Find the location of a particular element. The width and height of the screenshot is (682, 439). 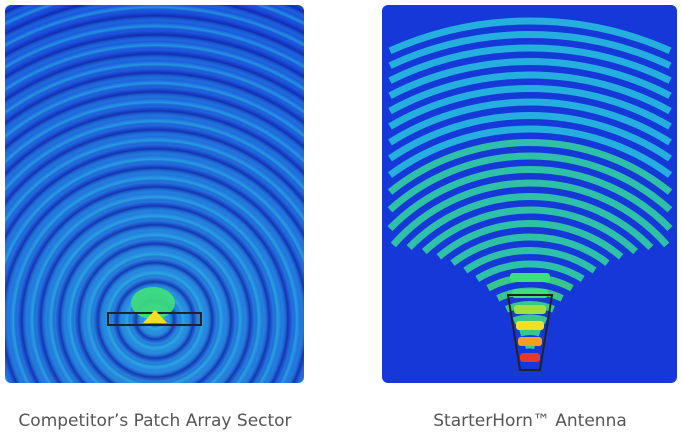

patch-array-caption: Competitor’s Patch Array Sector is located at coordinates (155, 421).